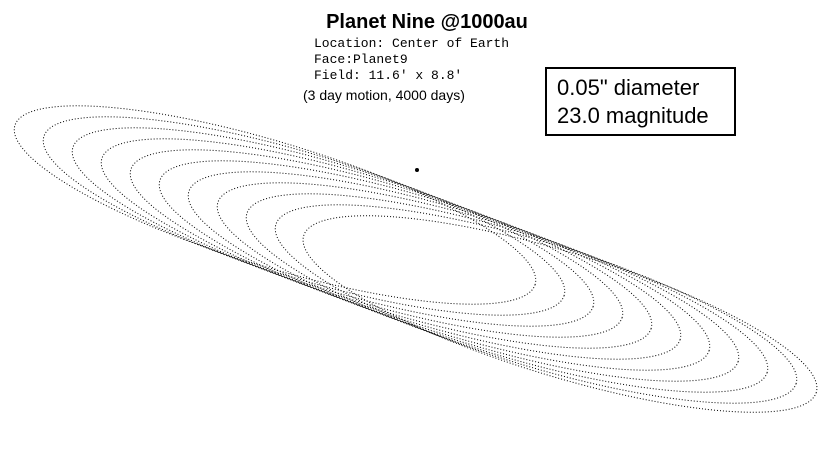  I want to click on field: Field: 11.6' x 8.8', so click(388, 75).